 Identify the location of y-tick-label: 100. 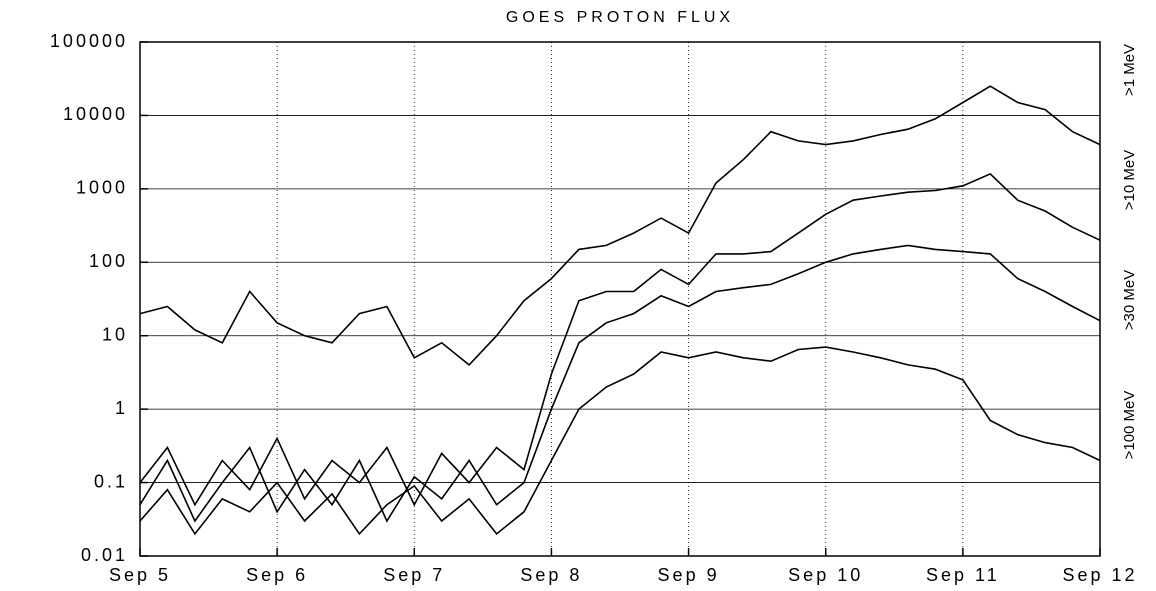
(108, 261).